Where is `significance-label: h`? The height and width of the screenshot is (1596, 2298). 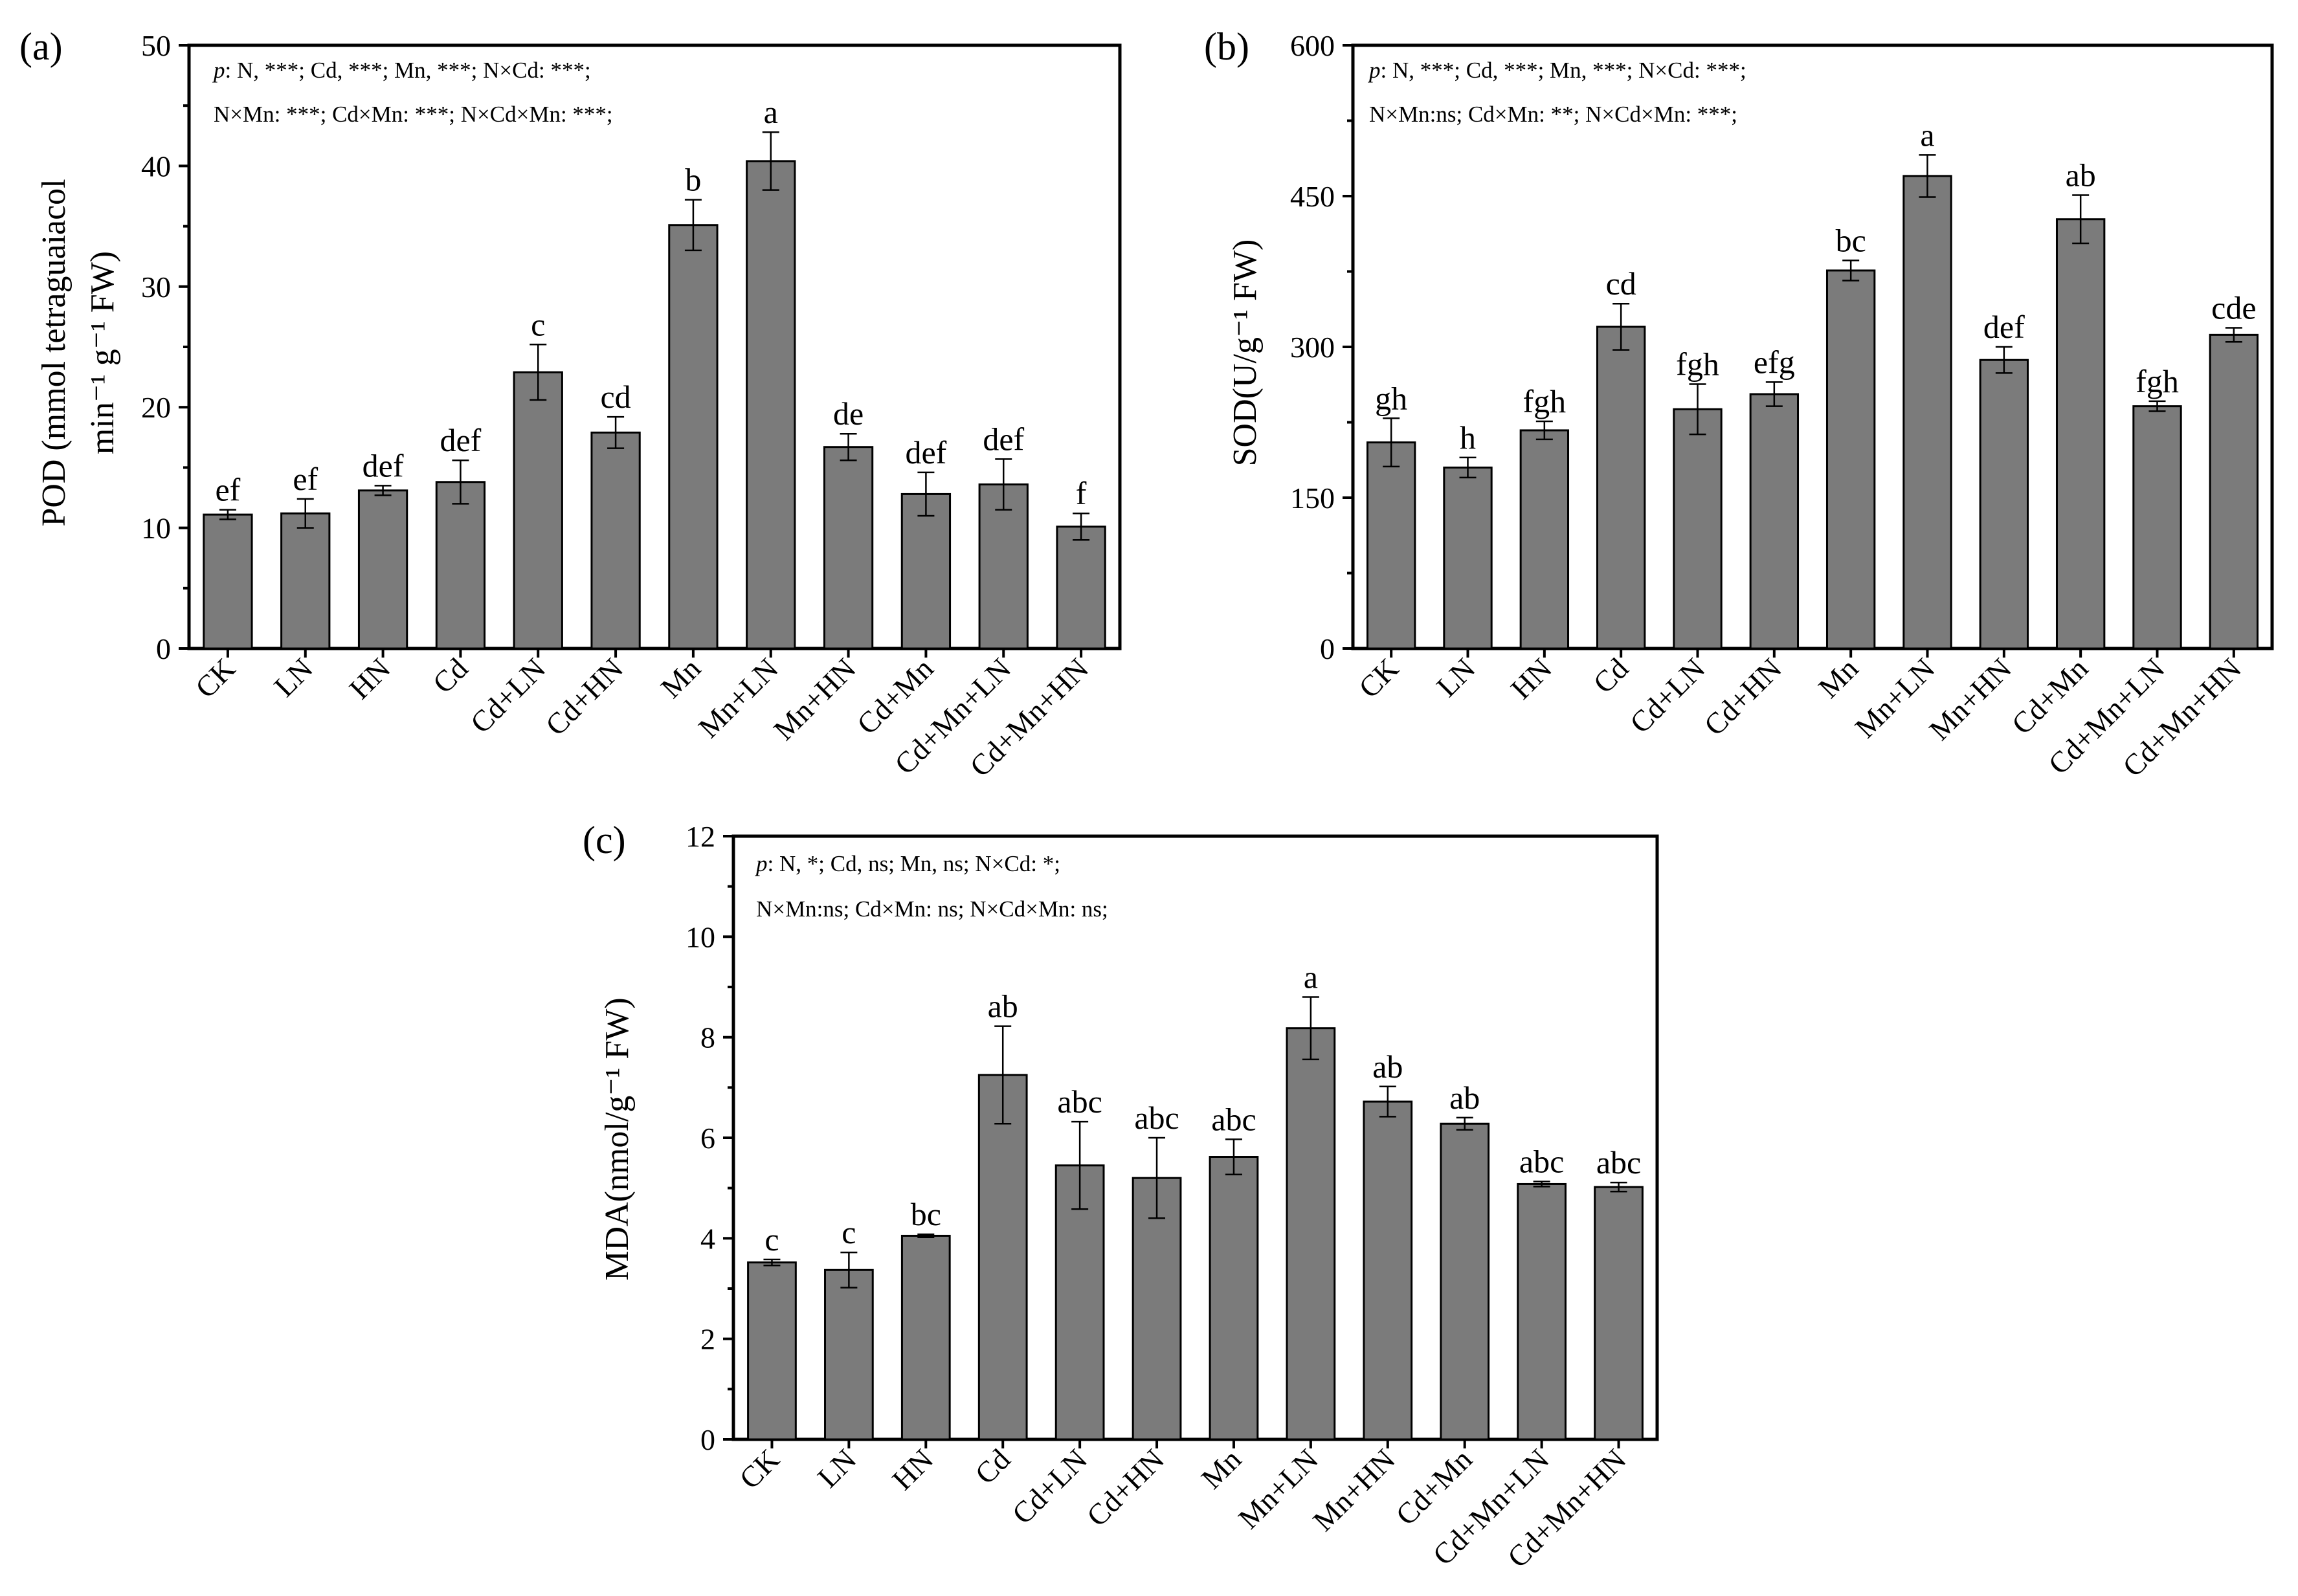
significance-label: h is located at coordinates (1468, 438).